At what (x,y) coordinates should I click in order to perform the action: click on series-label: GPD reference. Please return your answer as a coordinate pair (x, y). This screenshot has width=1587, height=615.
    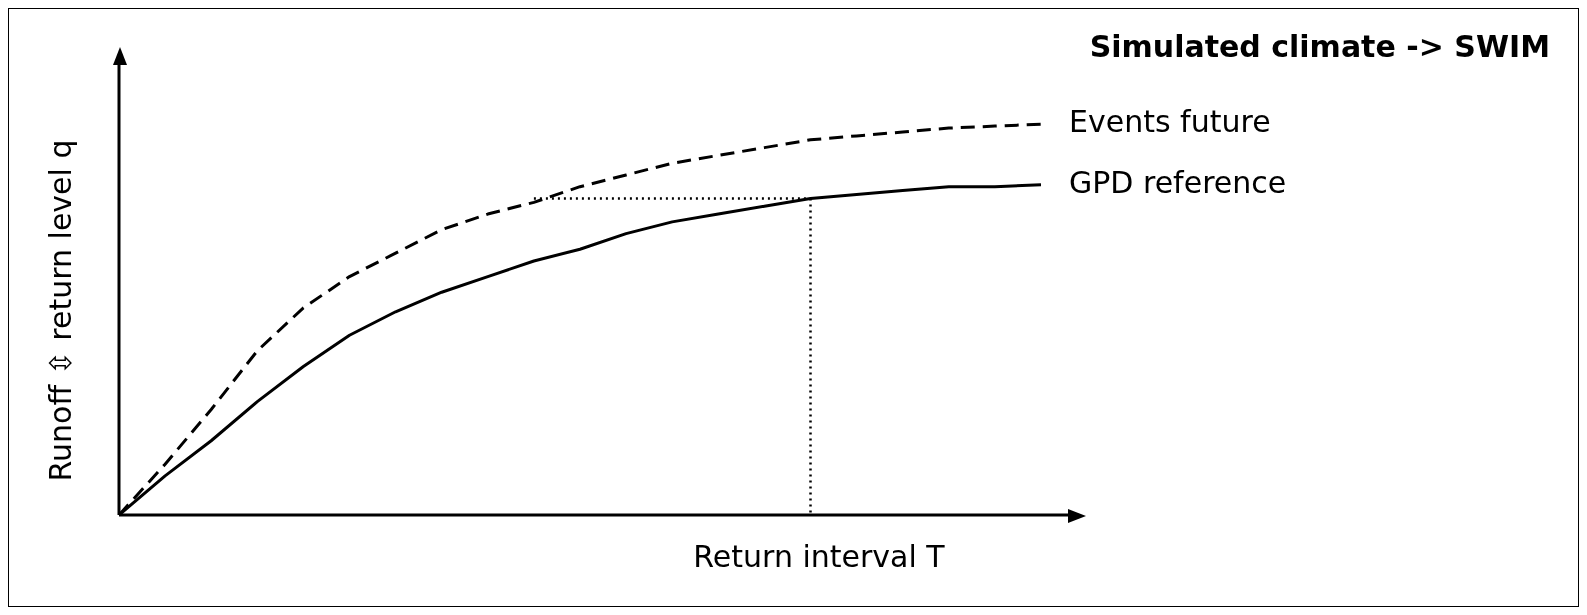
    Looking at the image, I should click on (1178, 182).